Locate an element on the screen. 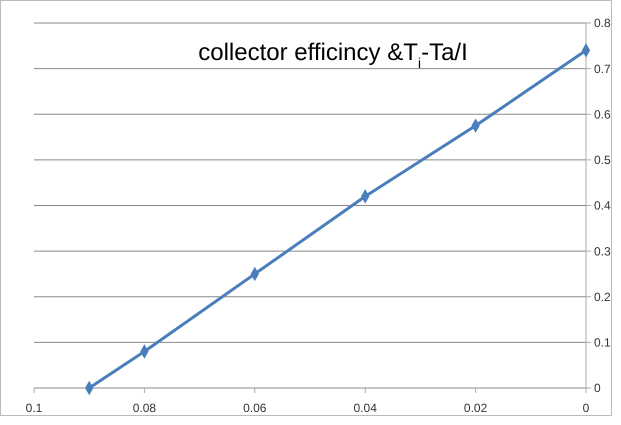 This screenshot has height=425, width=621. y-tick-label: 0.5 is located at coordinates (603, 160).